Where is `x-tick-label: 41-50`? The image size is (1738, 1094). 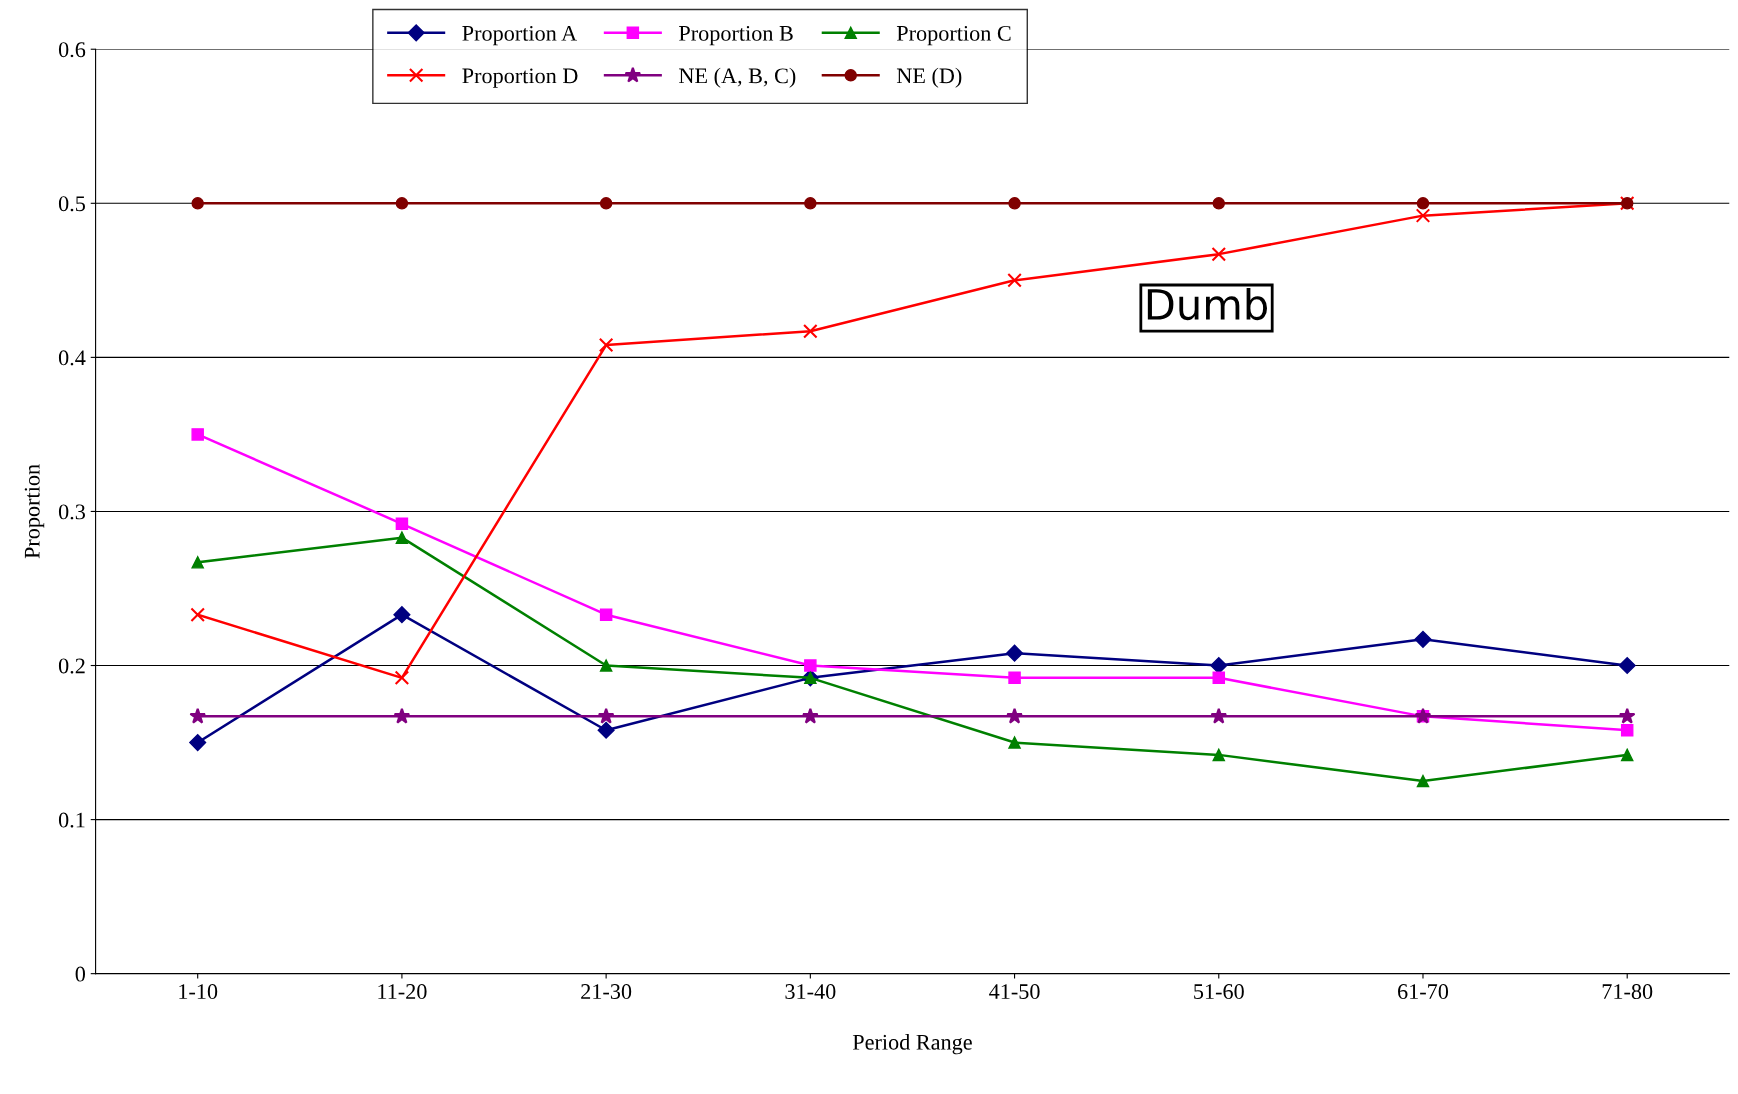 x-tick-label: 41-50 is located at coordinates (1014, 992).